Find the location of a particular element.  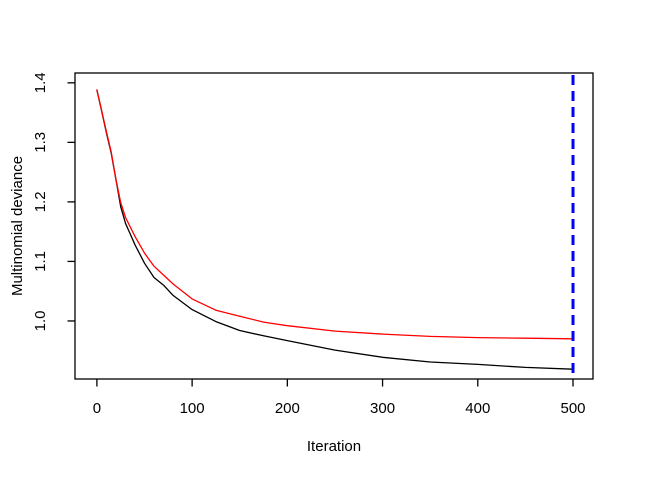

y-tick-label: 1.4 is located at coordinates (40, 82).